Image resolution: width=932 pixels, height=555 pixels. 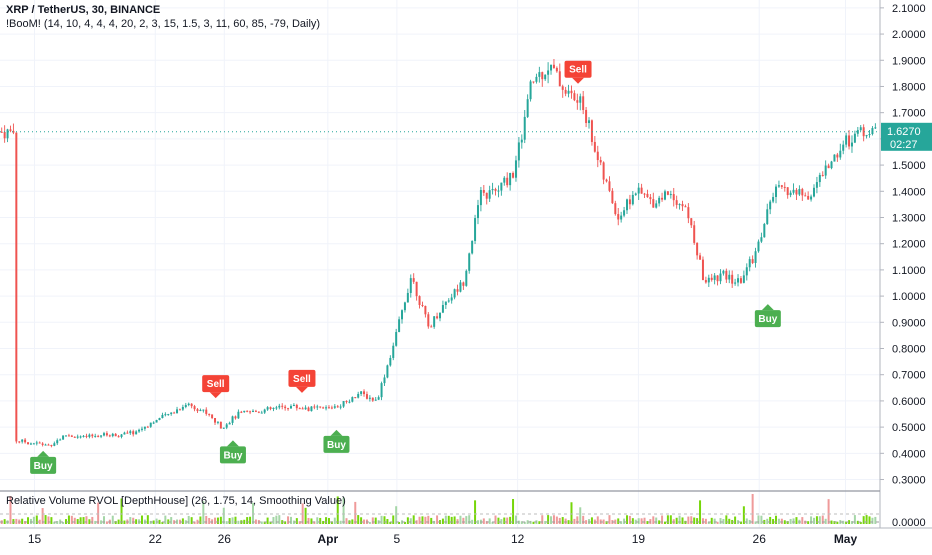 I want to click on x-tick-label: Apr, so click(x=328, y=539).